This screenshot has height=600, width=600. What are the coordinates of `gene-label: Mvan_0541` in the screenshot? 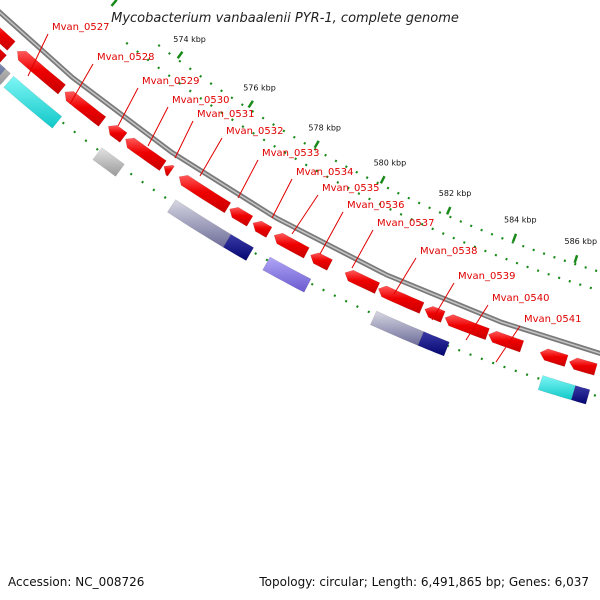 It's located at (552, 319).